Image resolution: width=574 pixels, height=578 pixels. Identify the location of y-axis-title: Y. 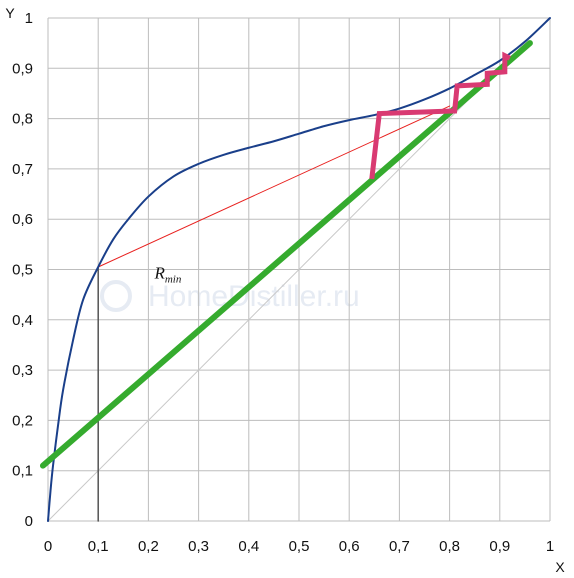
(10, 13).